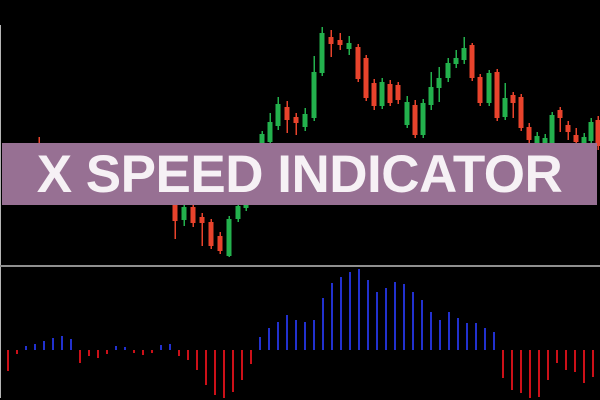 Image resolution: width=600 pixels, height=400 pixels. What do you see at coordinates (0, 211) in the screenshot?
I see `chart-left-border-line` at bounding box center [0, 211].